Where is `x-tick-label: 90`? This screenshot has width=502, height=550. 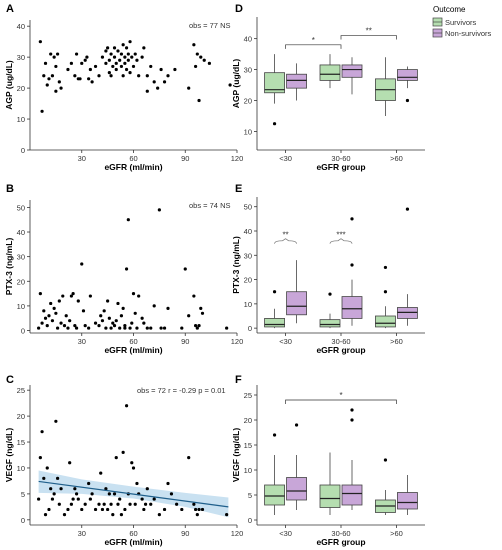
x-tick-label: 90 is located at coordinates (185, 158).